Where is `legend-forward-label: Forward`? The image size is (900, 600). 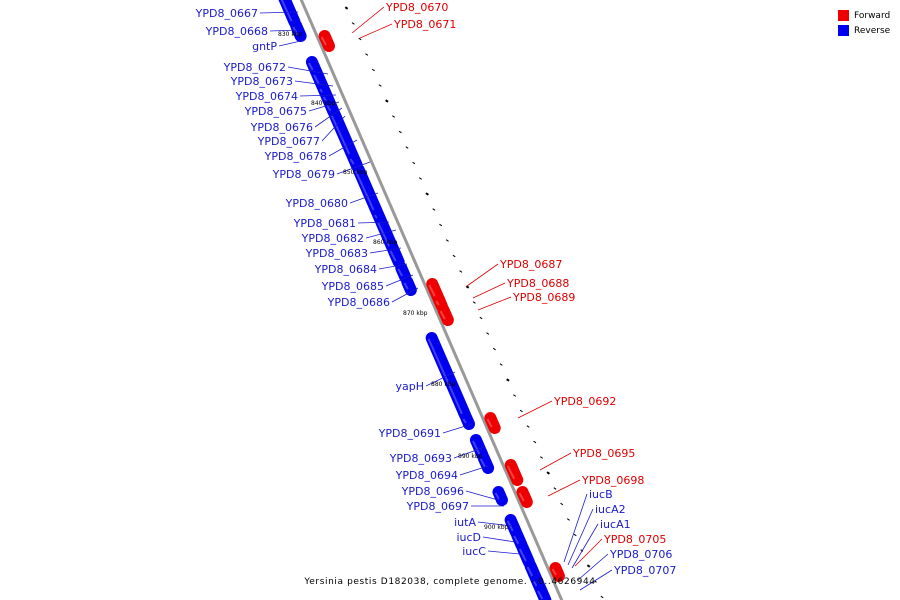 legend-forward-label: Forward is located at coordinates (872, 15).